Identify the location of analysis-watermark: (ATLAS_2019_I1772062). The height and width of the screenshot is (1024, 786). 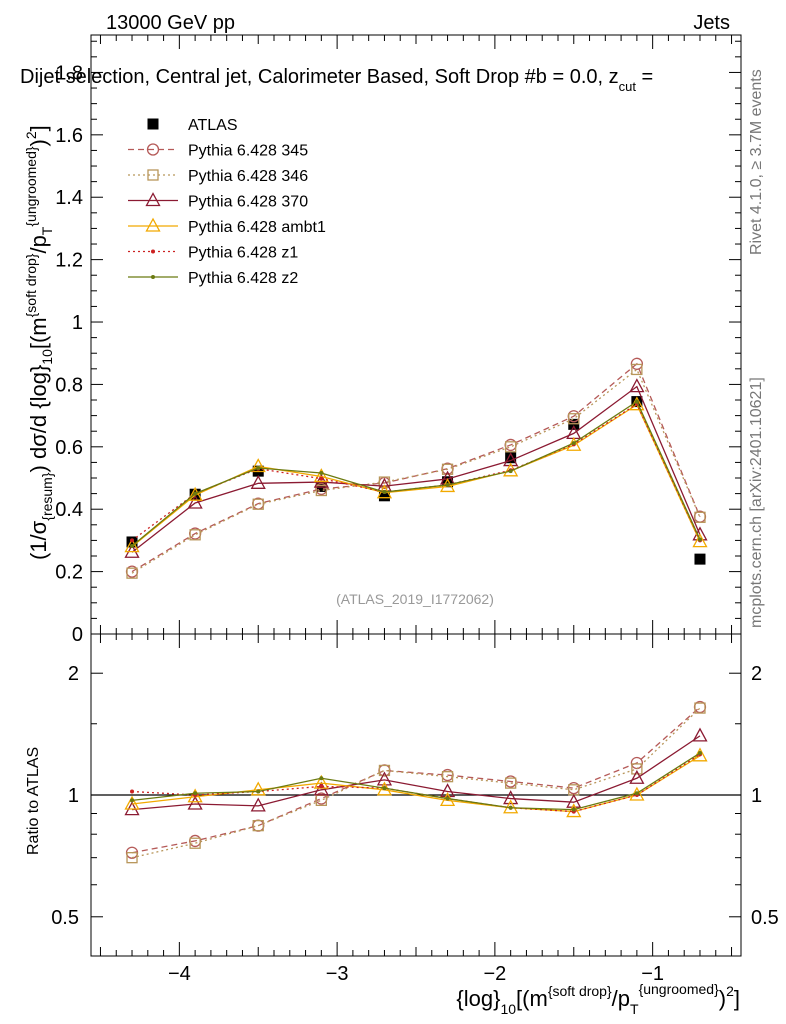
(415, 599).